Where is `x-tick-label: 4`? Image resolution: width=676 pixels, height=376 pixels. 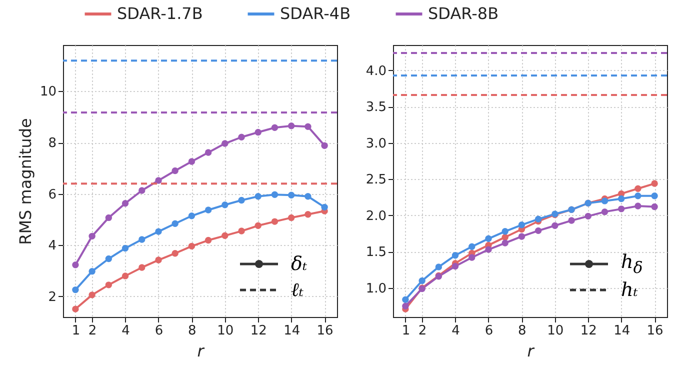
x-tick-label: 4 is located at coordinates (456, 331).